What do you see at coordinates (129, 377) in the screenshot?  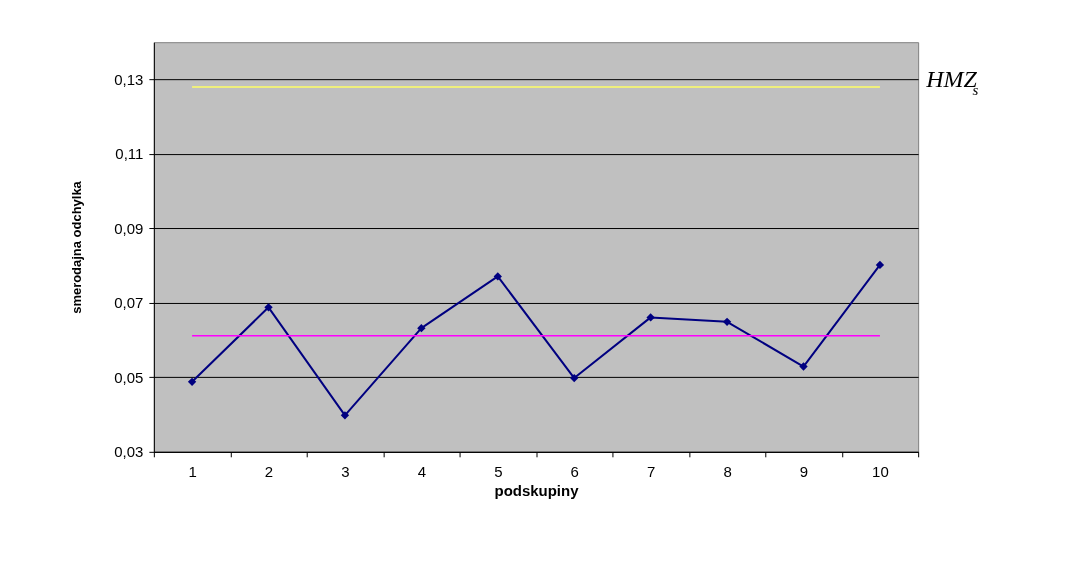 I see `y-tick-label: 0,05` at bounding box center [129, 377].